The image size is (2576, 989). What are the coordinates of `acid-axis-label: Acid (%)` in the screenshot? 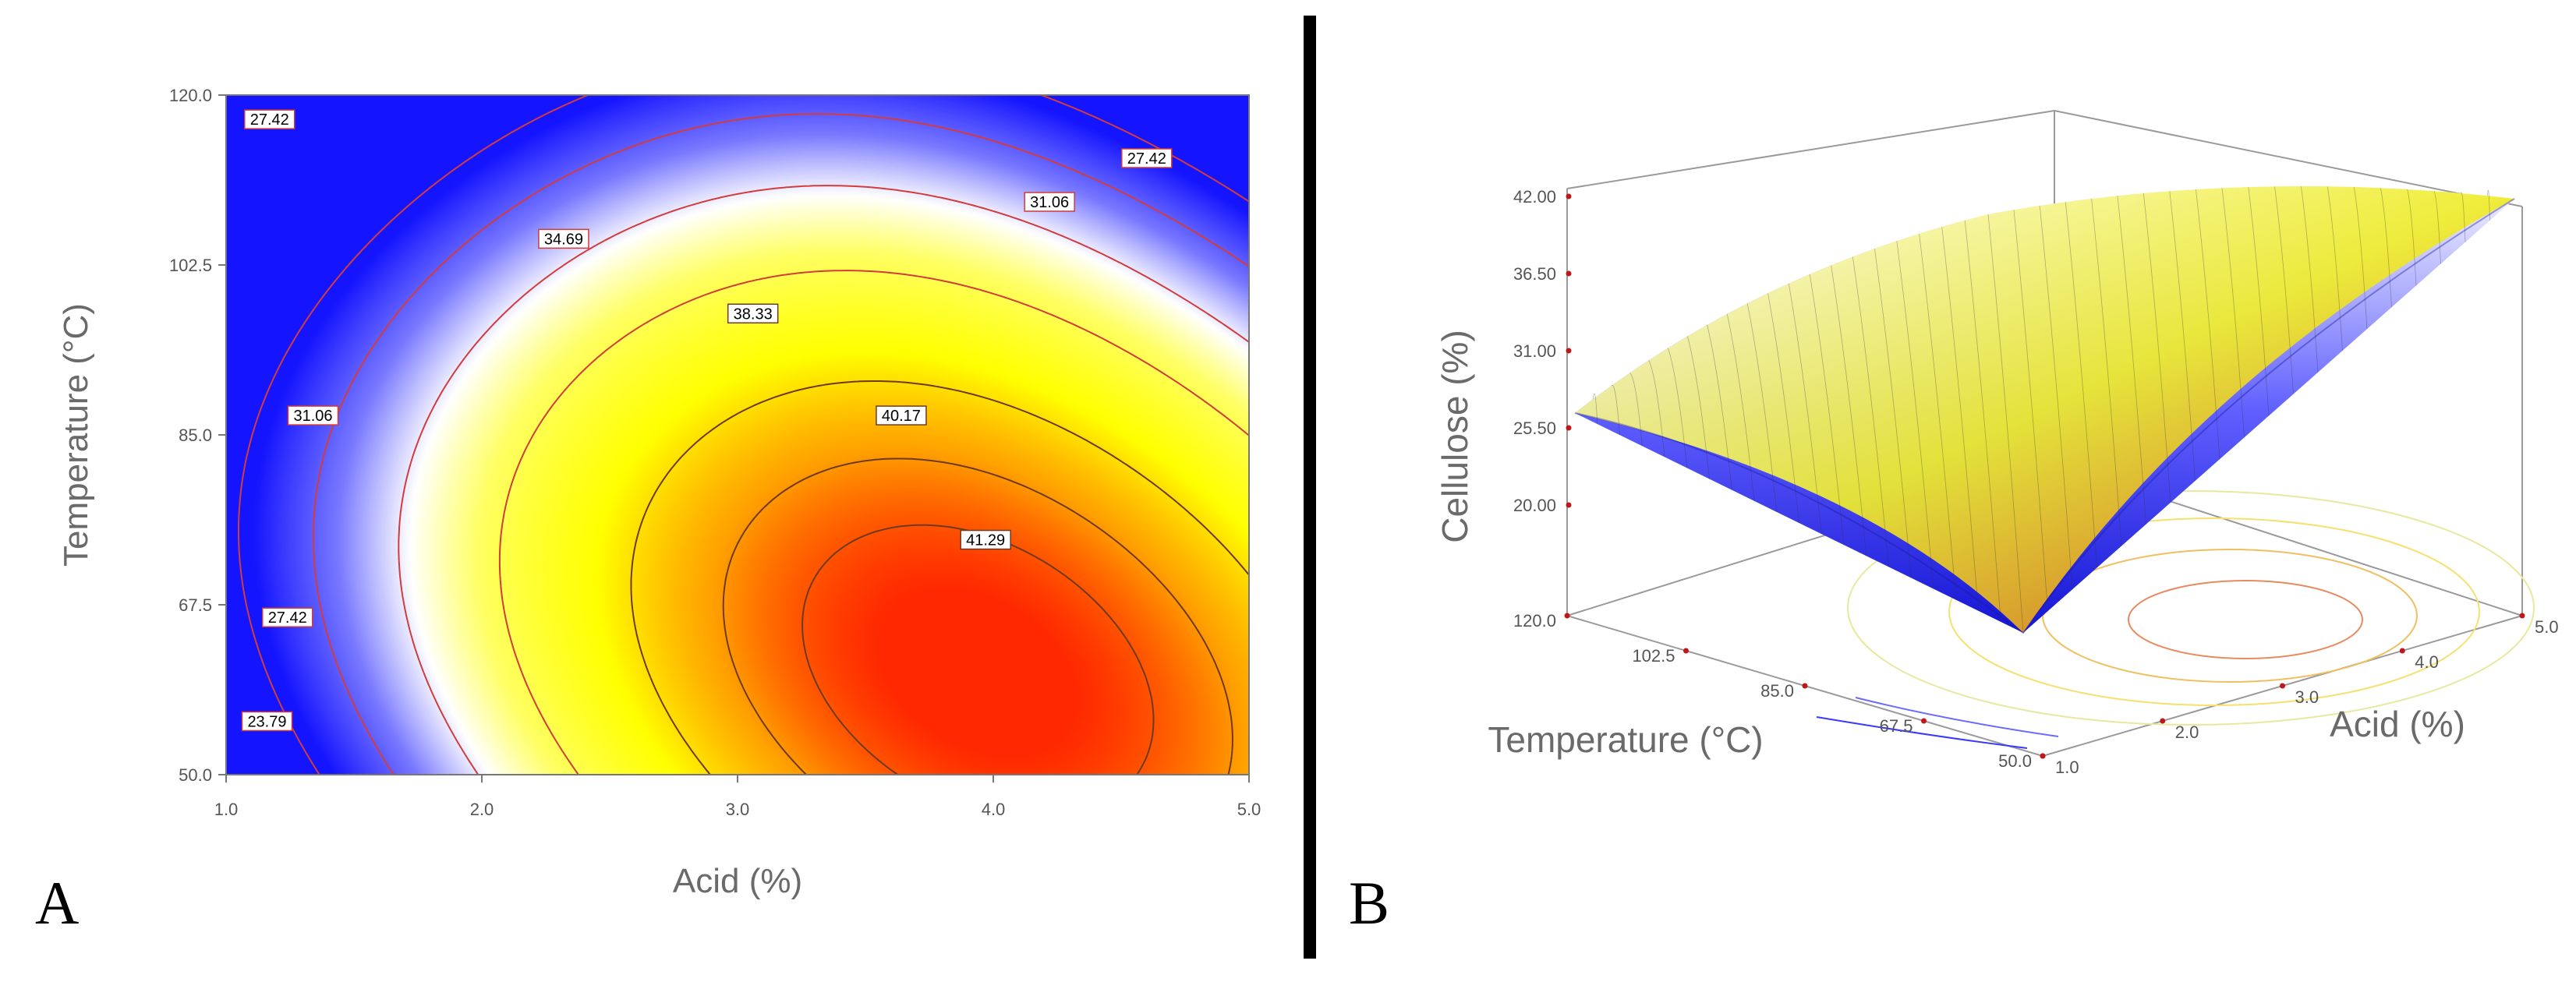 It's located at (2397, 724).